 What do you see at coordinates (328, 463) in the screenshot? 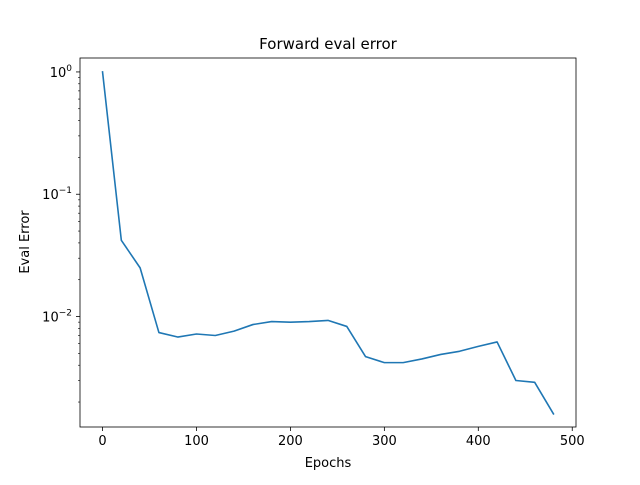
I see `x-axis-label: Epochs` at bounding box center [328, 463].